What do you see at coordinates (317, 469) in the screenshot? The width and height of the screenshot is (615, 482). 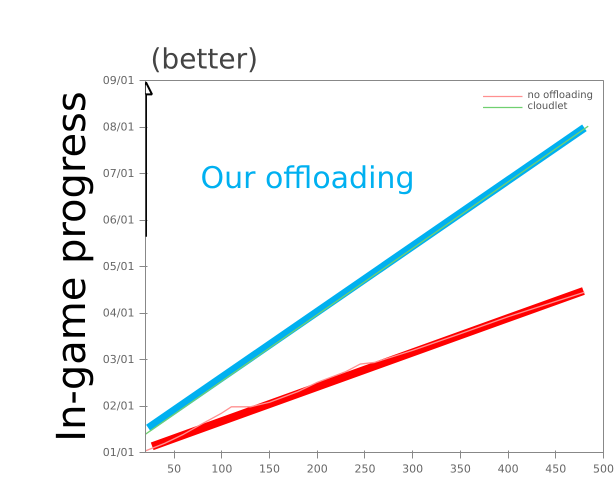 I see `x-tick-label: 200` at bounding box center [317, 469].